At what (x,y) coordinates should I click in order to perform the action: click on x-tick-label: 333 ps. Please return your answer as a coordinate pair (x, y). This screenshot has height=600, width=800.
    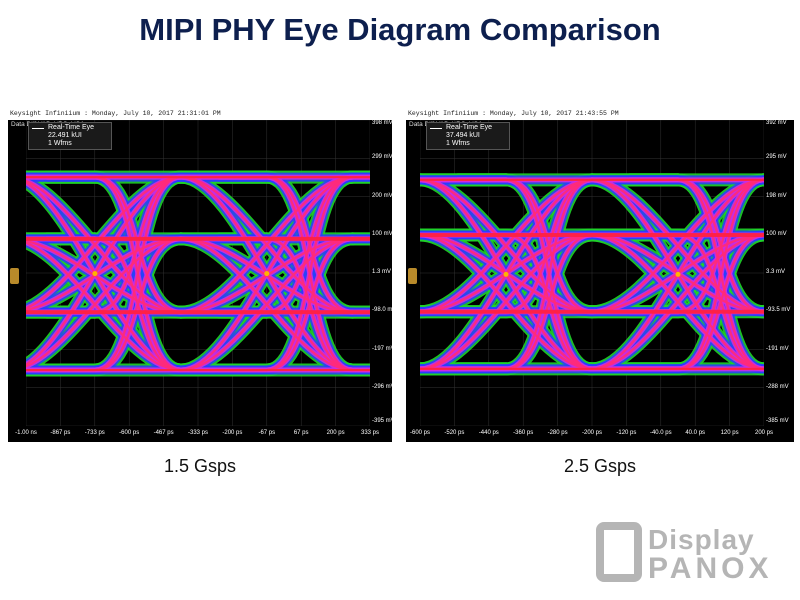
    Looking at the image, I should click on (370, 433).